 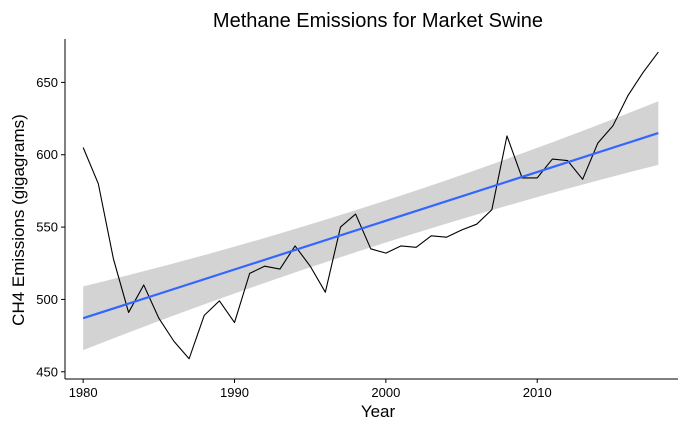 What do you see at coordinates (18, 220) in the screenshot?
I see `y-axis-title: CH4 Emissions (gigagrams)` at bounding box center [18, 220].